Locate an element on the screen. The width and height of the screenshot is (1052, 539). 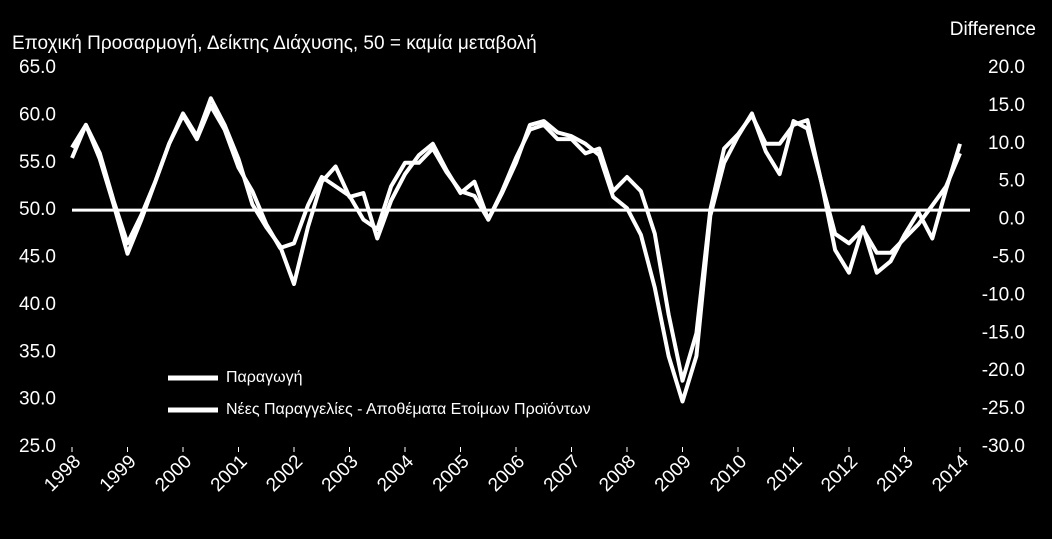
y-tick-label: 50.0 is located at coordinates (37, 209).